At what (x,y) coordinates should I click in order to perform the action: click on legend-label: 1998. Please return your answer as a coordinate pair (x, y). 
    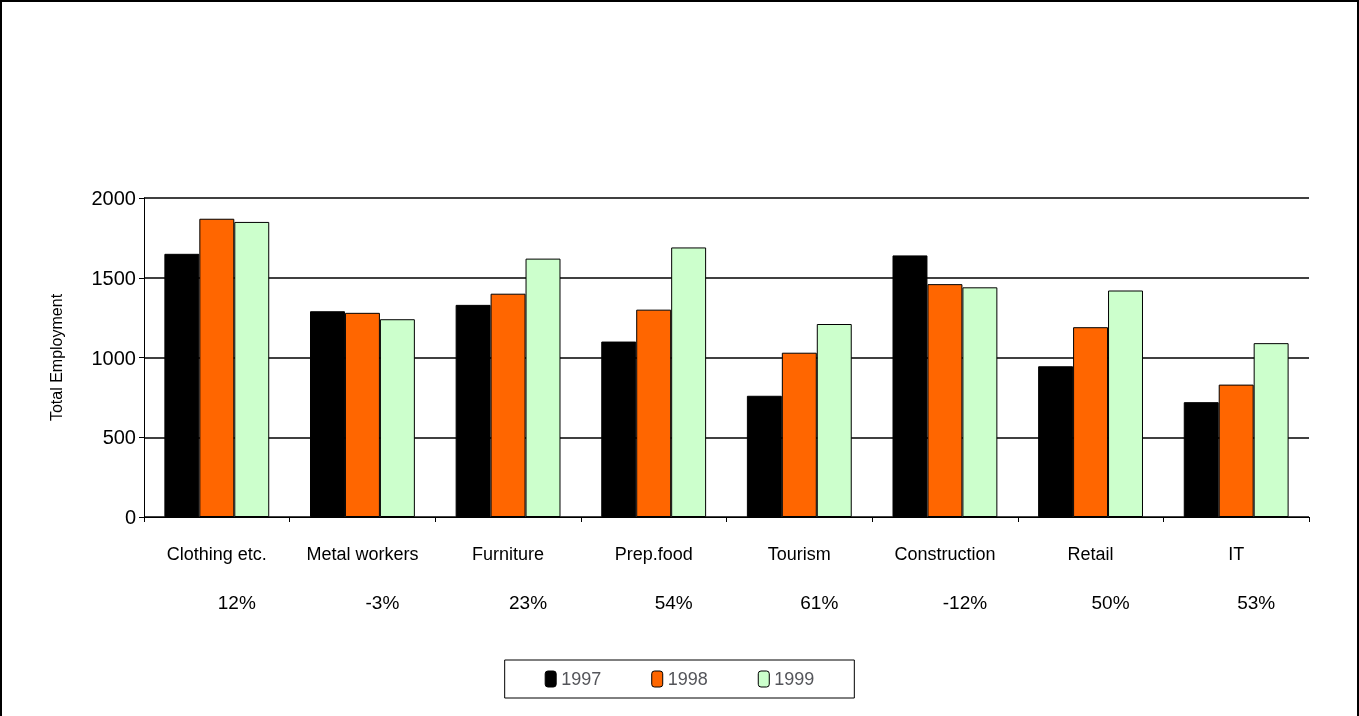
    Looking at the image, I should click on (687, 679).